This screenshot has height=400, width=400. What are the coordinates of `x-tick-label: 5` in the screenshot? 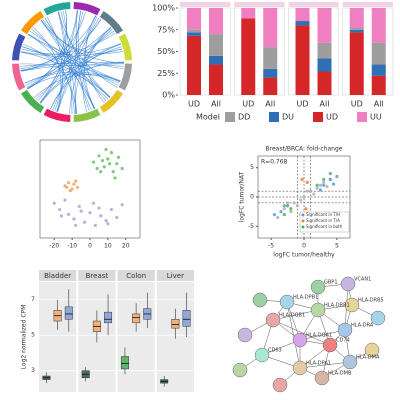 It's located at (337, 246).